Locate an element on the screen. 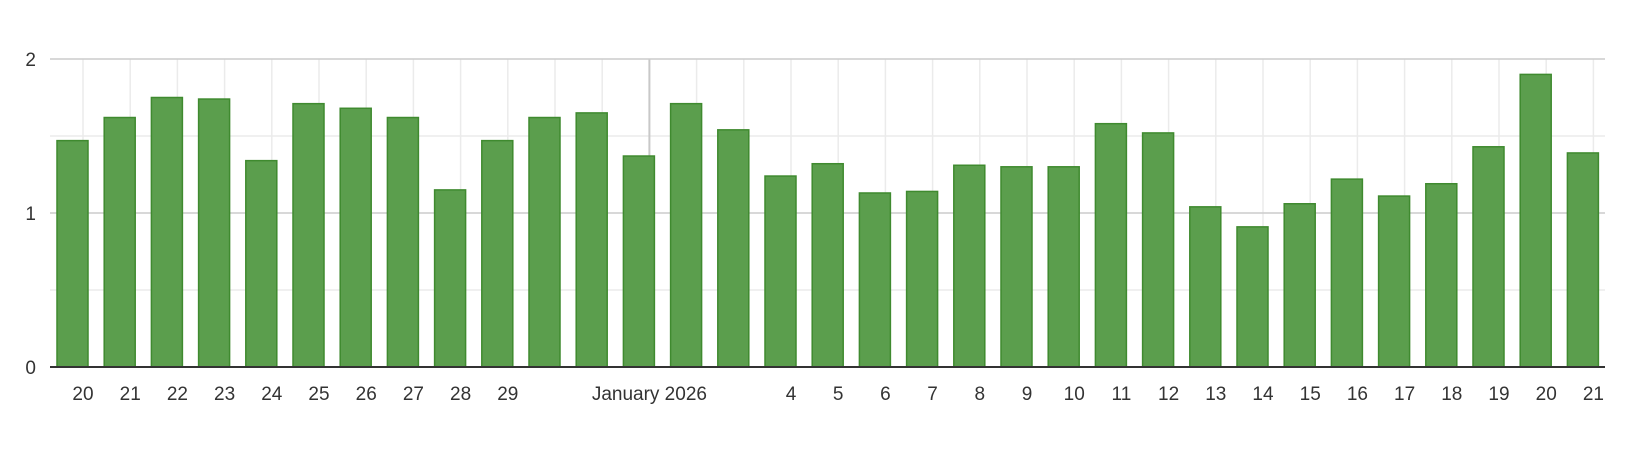 This screenshot has height=461, width=1640. x-tick-label: 19 is located at coordinates (1498, 394).